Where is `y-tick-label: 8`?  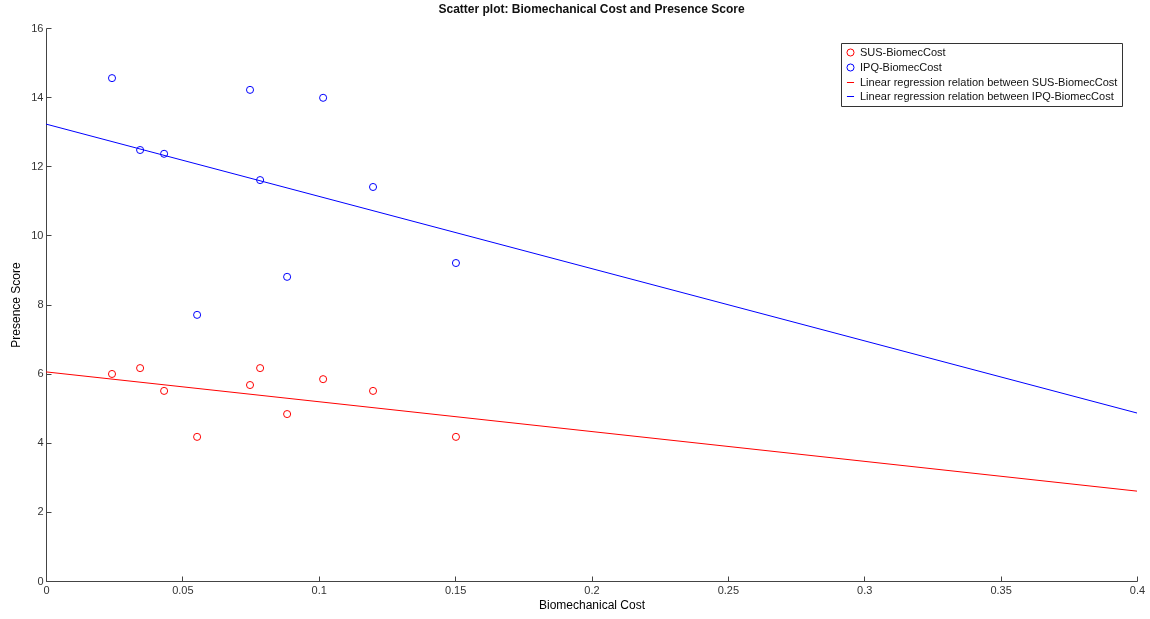 y-tick-label: 8 is located at coordinates (40, 304).